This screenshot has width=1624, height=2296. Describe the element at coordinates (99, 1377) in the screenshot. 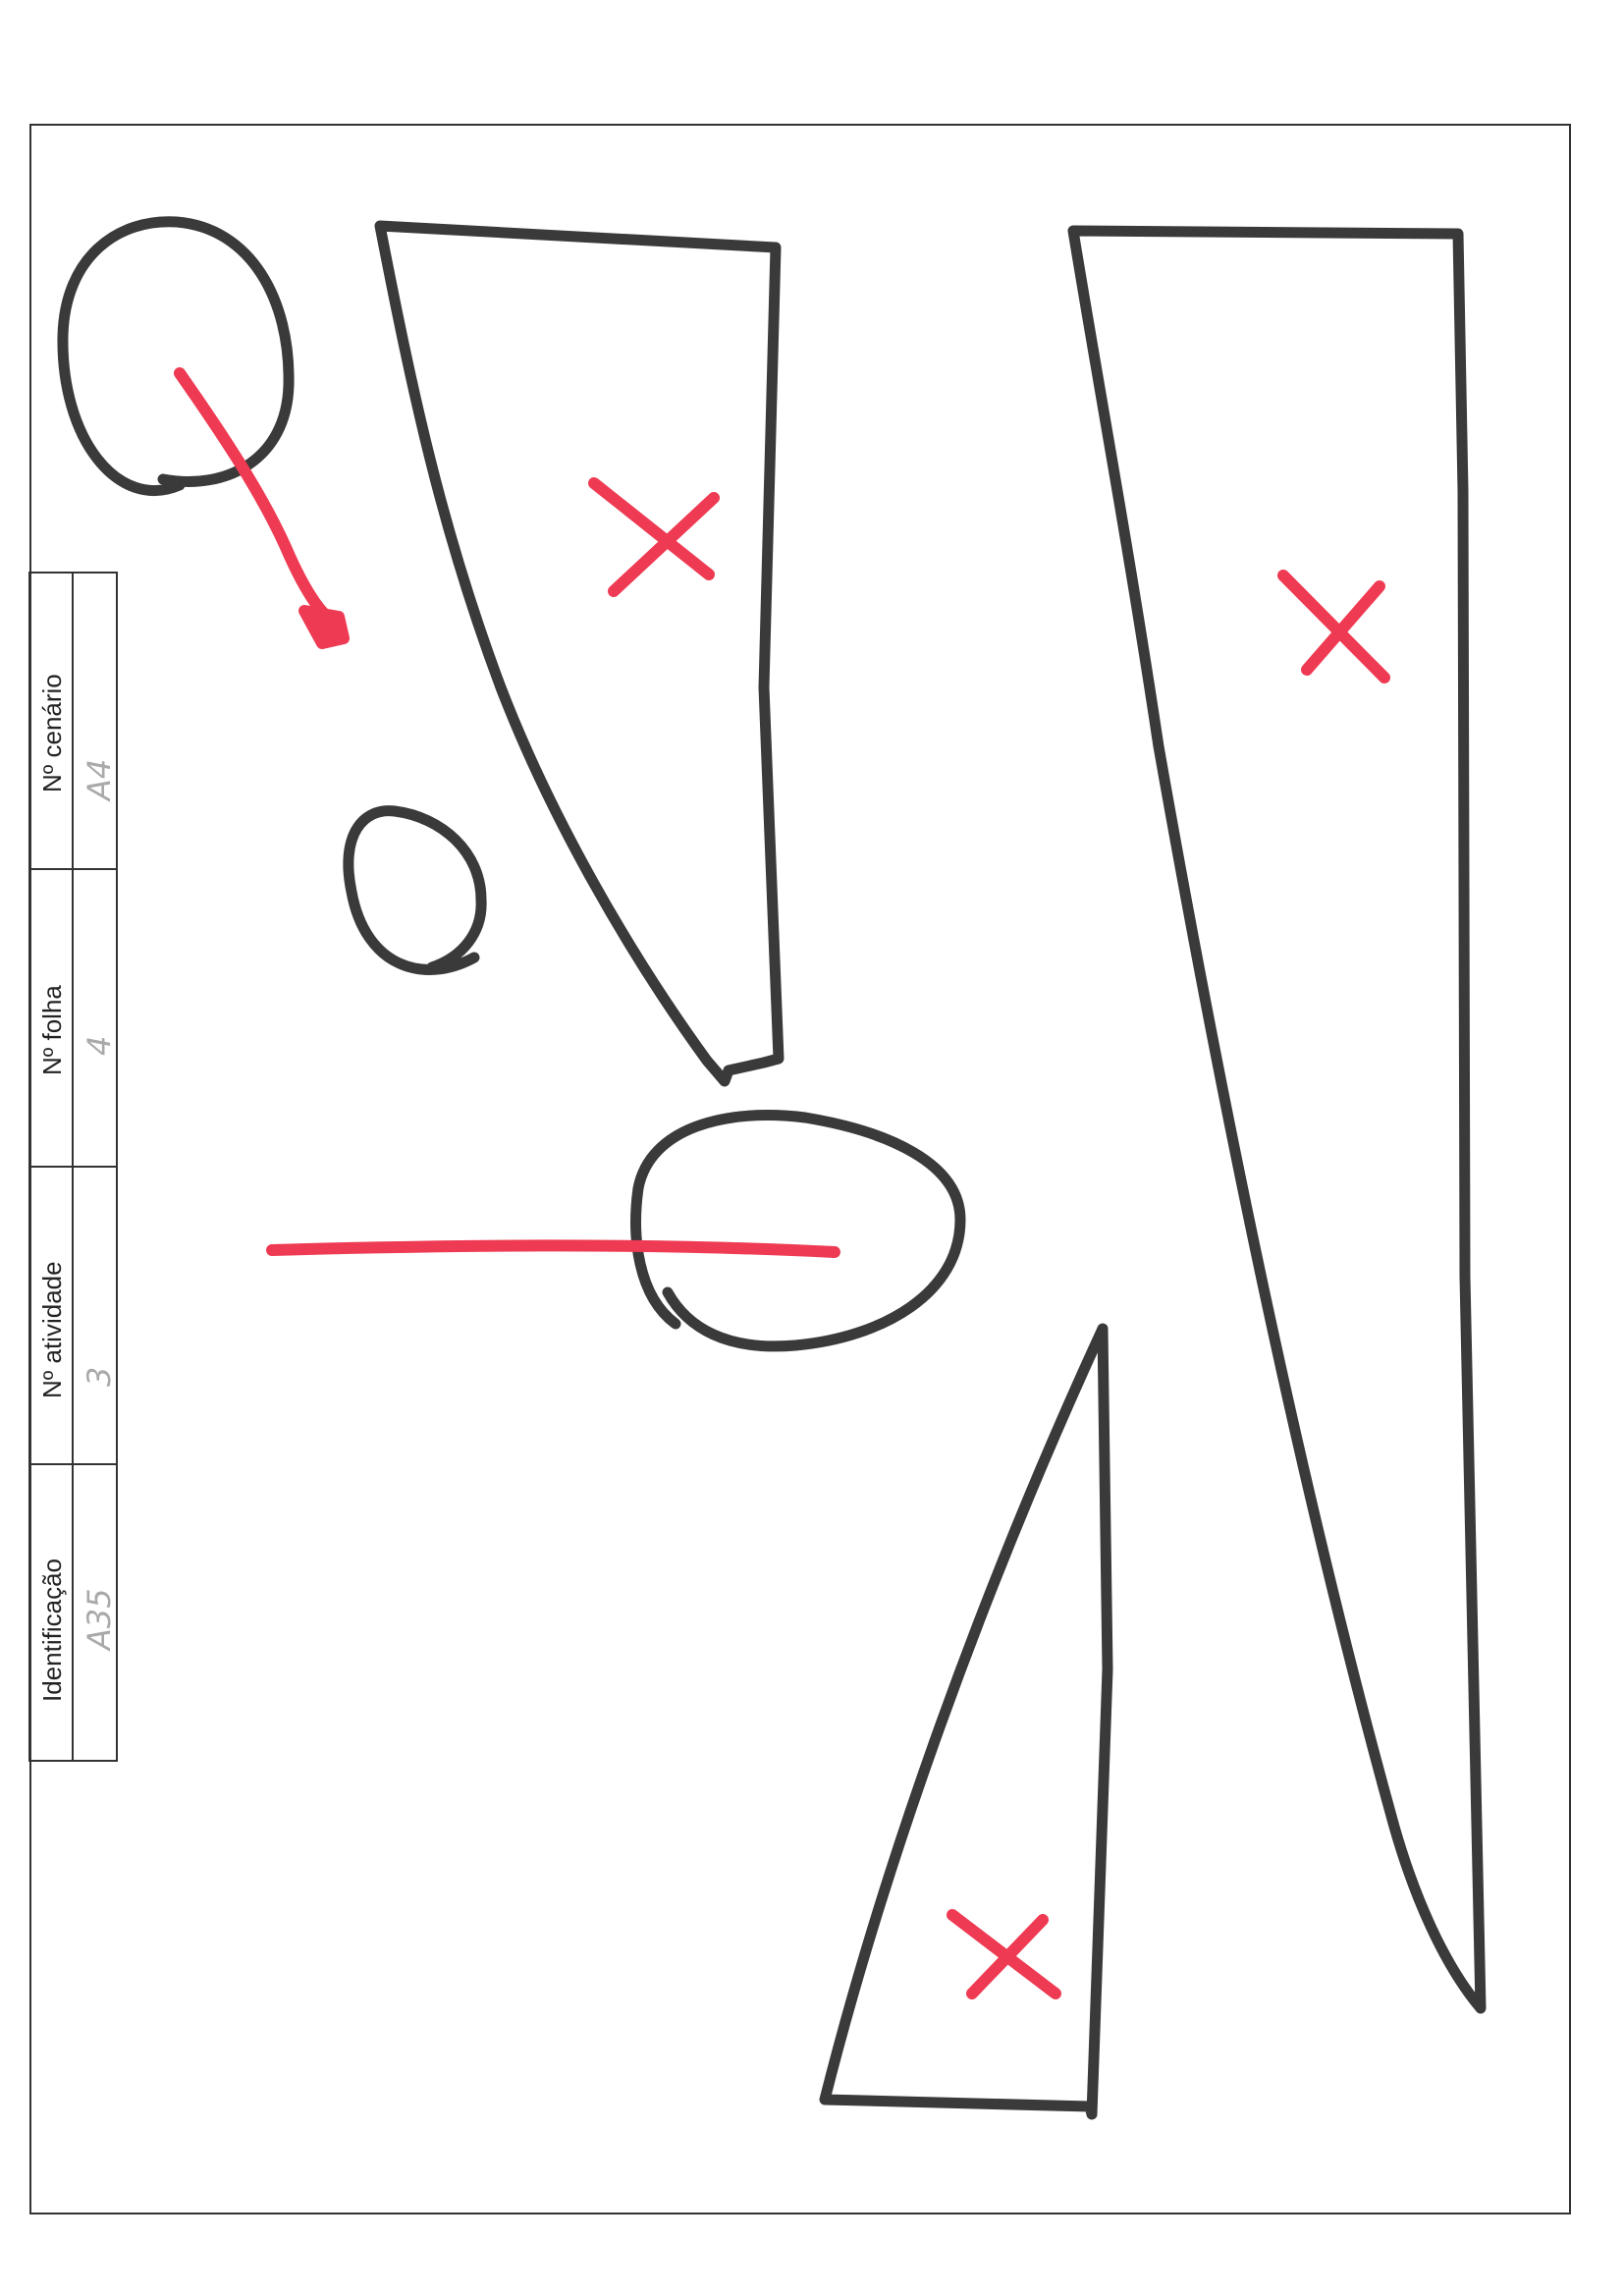

I see `field-value-atividade: 3` at that location.